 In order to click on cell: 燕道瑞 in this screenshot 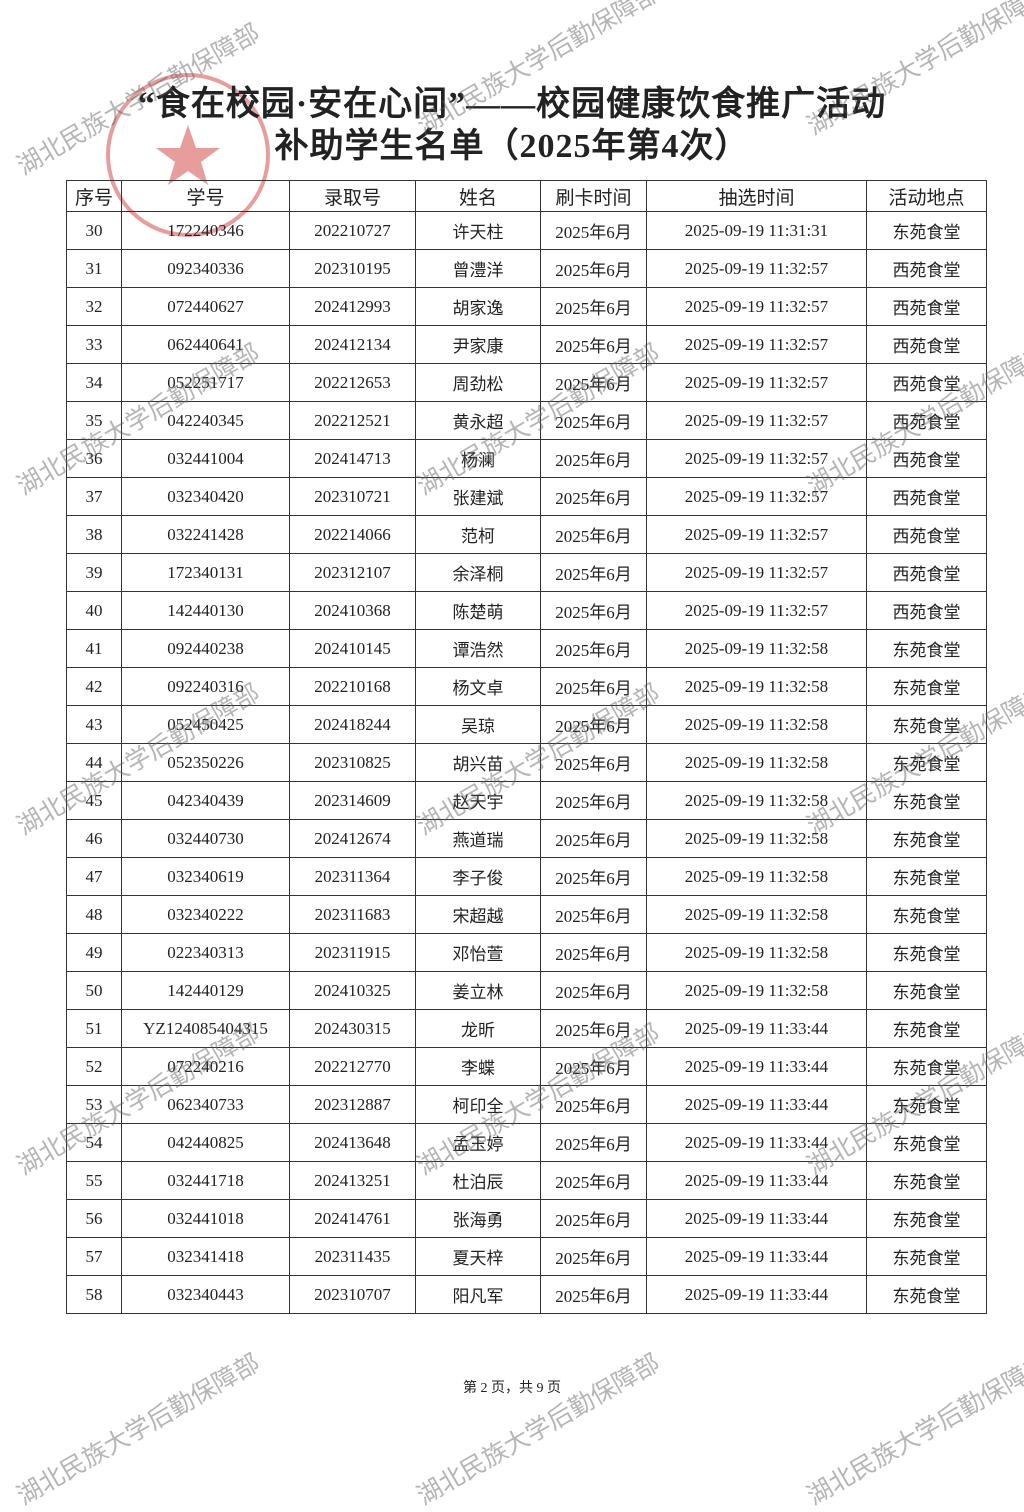, I will do `click(478, 838)`.